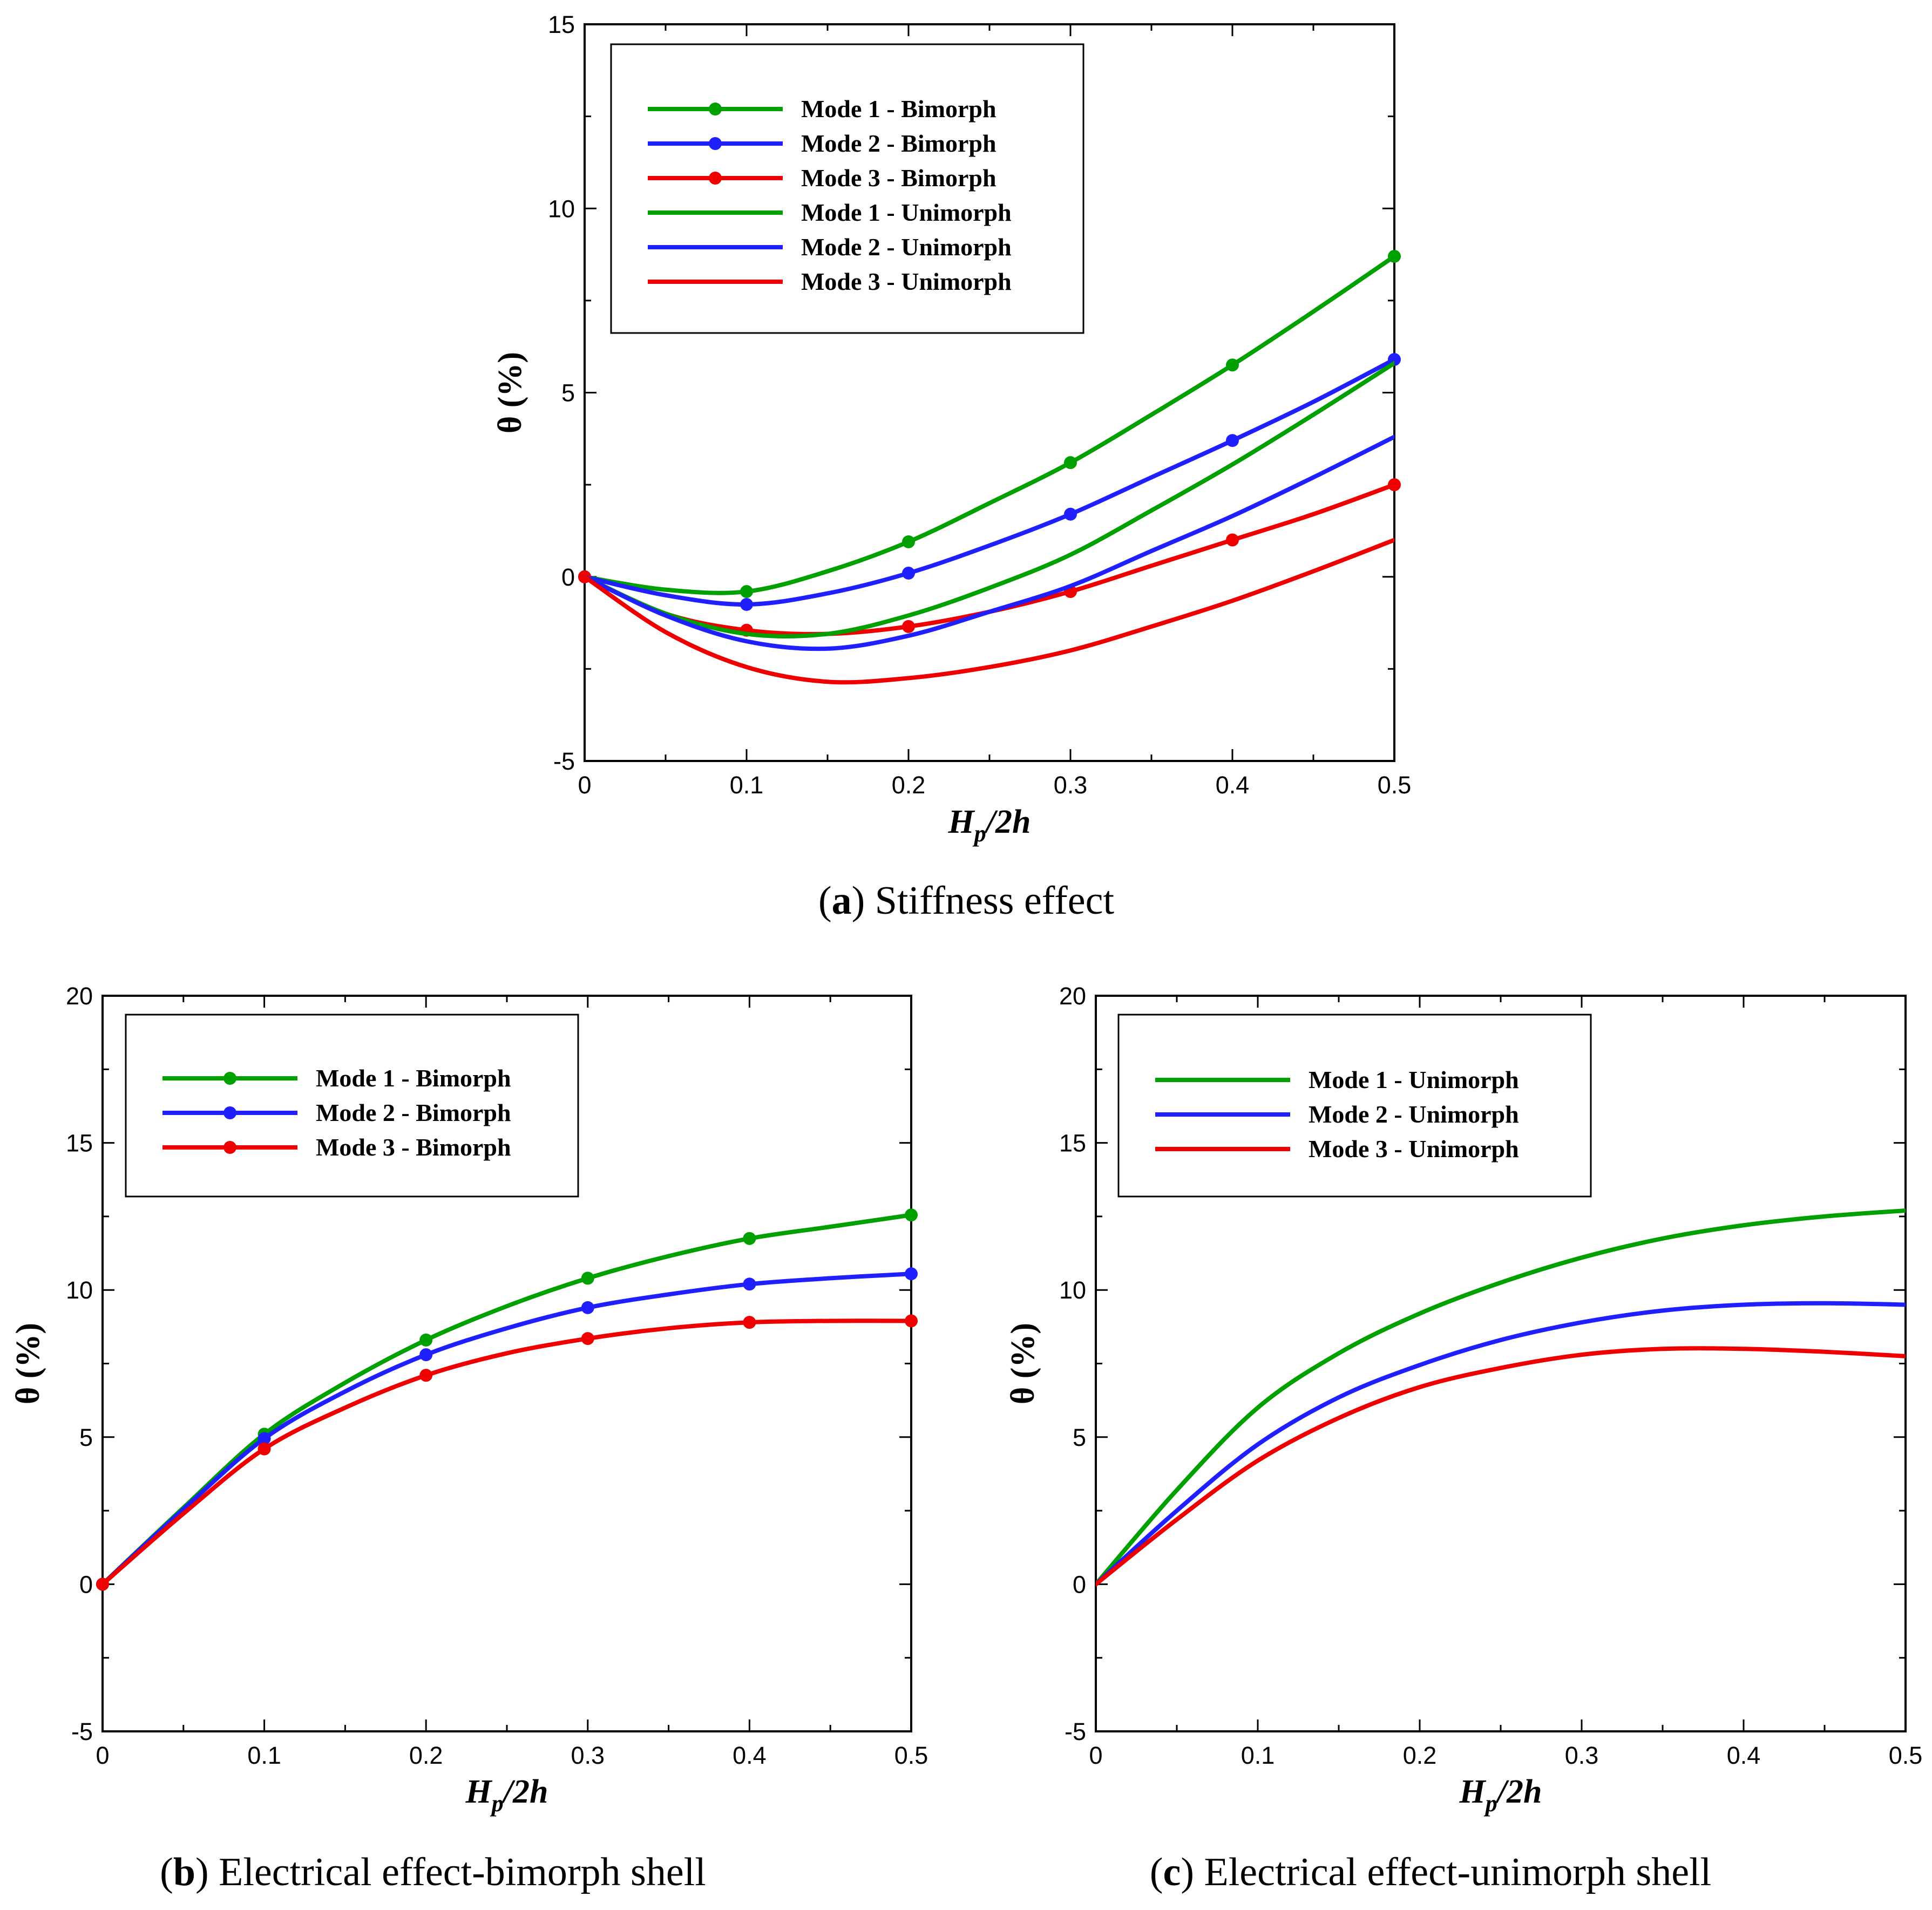 The image size is (1932, 1910). I want to click on caption-letter: b, so click(184, 1872).